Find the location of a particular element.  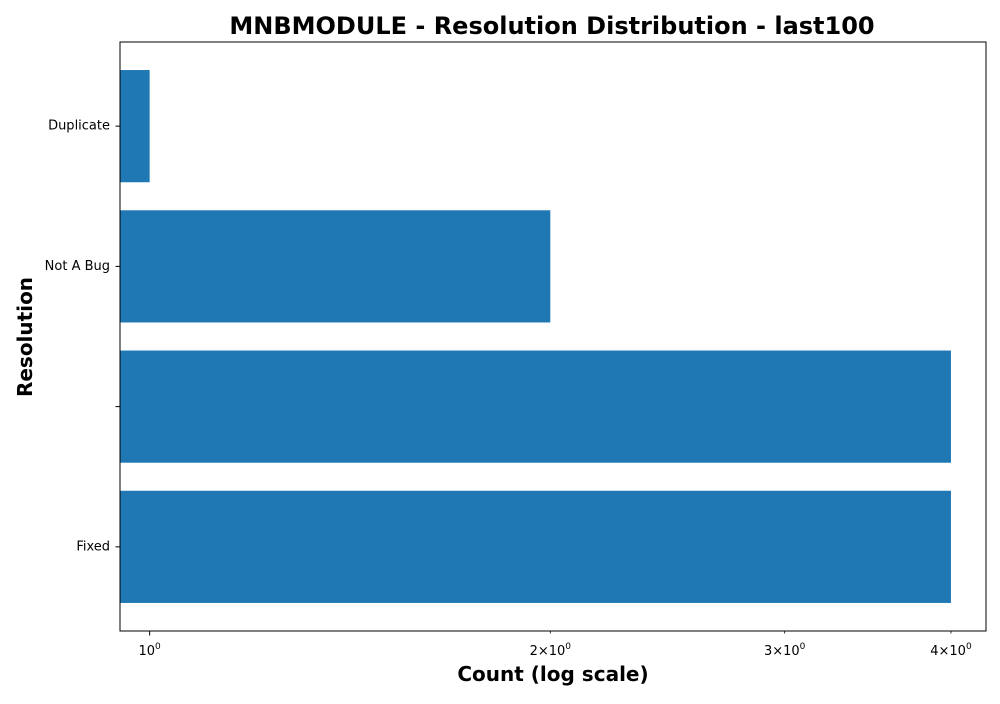

bar-fixed is located at coordinates (535, 546).